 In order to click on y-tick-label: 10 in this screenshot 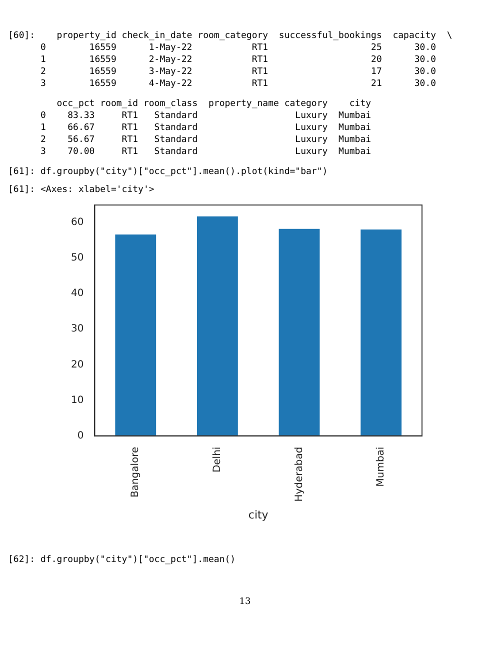, I will do `click(77, 400)`.